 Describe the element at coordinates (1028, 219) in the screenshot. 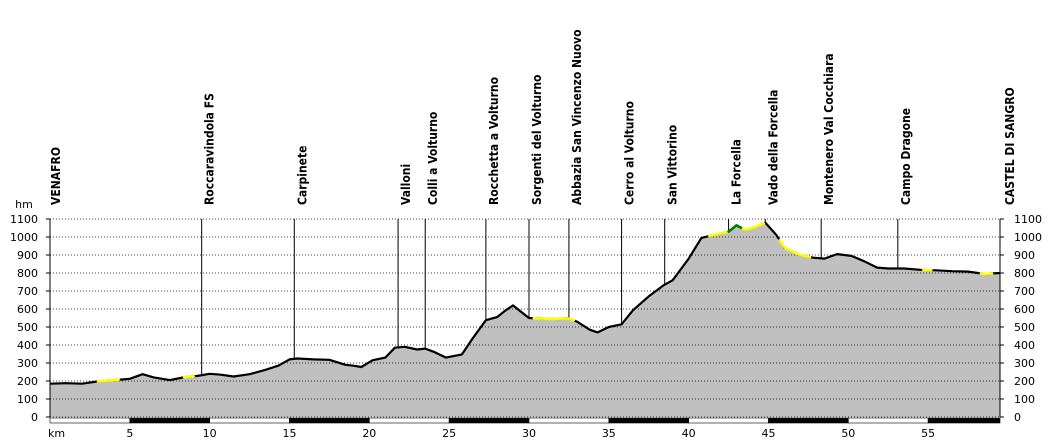

I see `y-tick-label-right: 1100` at that location.